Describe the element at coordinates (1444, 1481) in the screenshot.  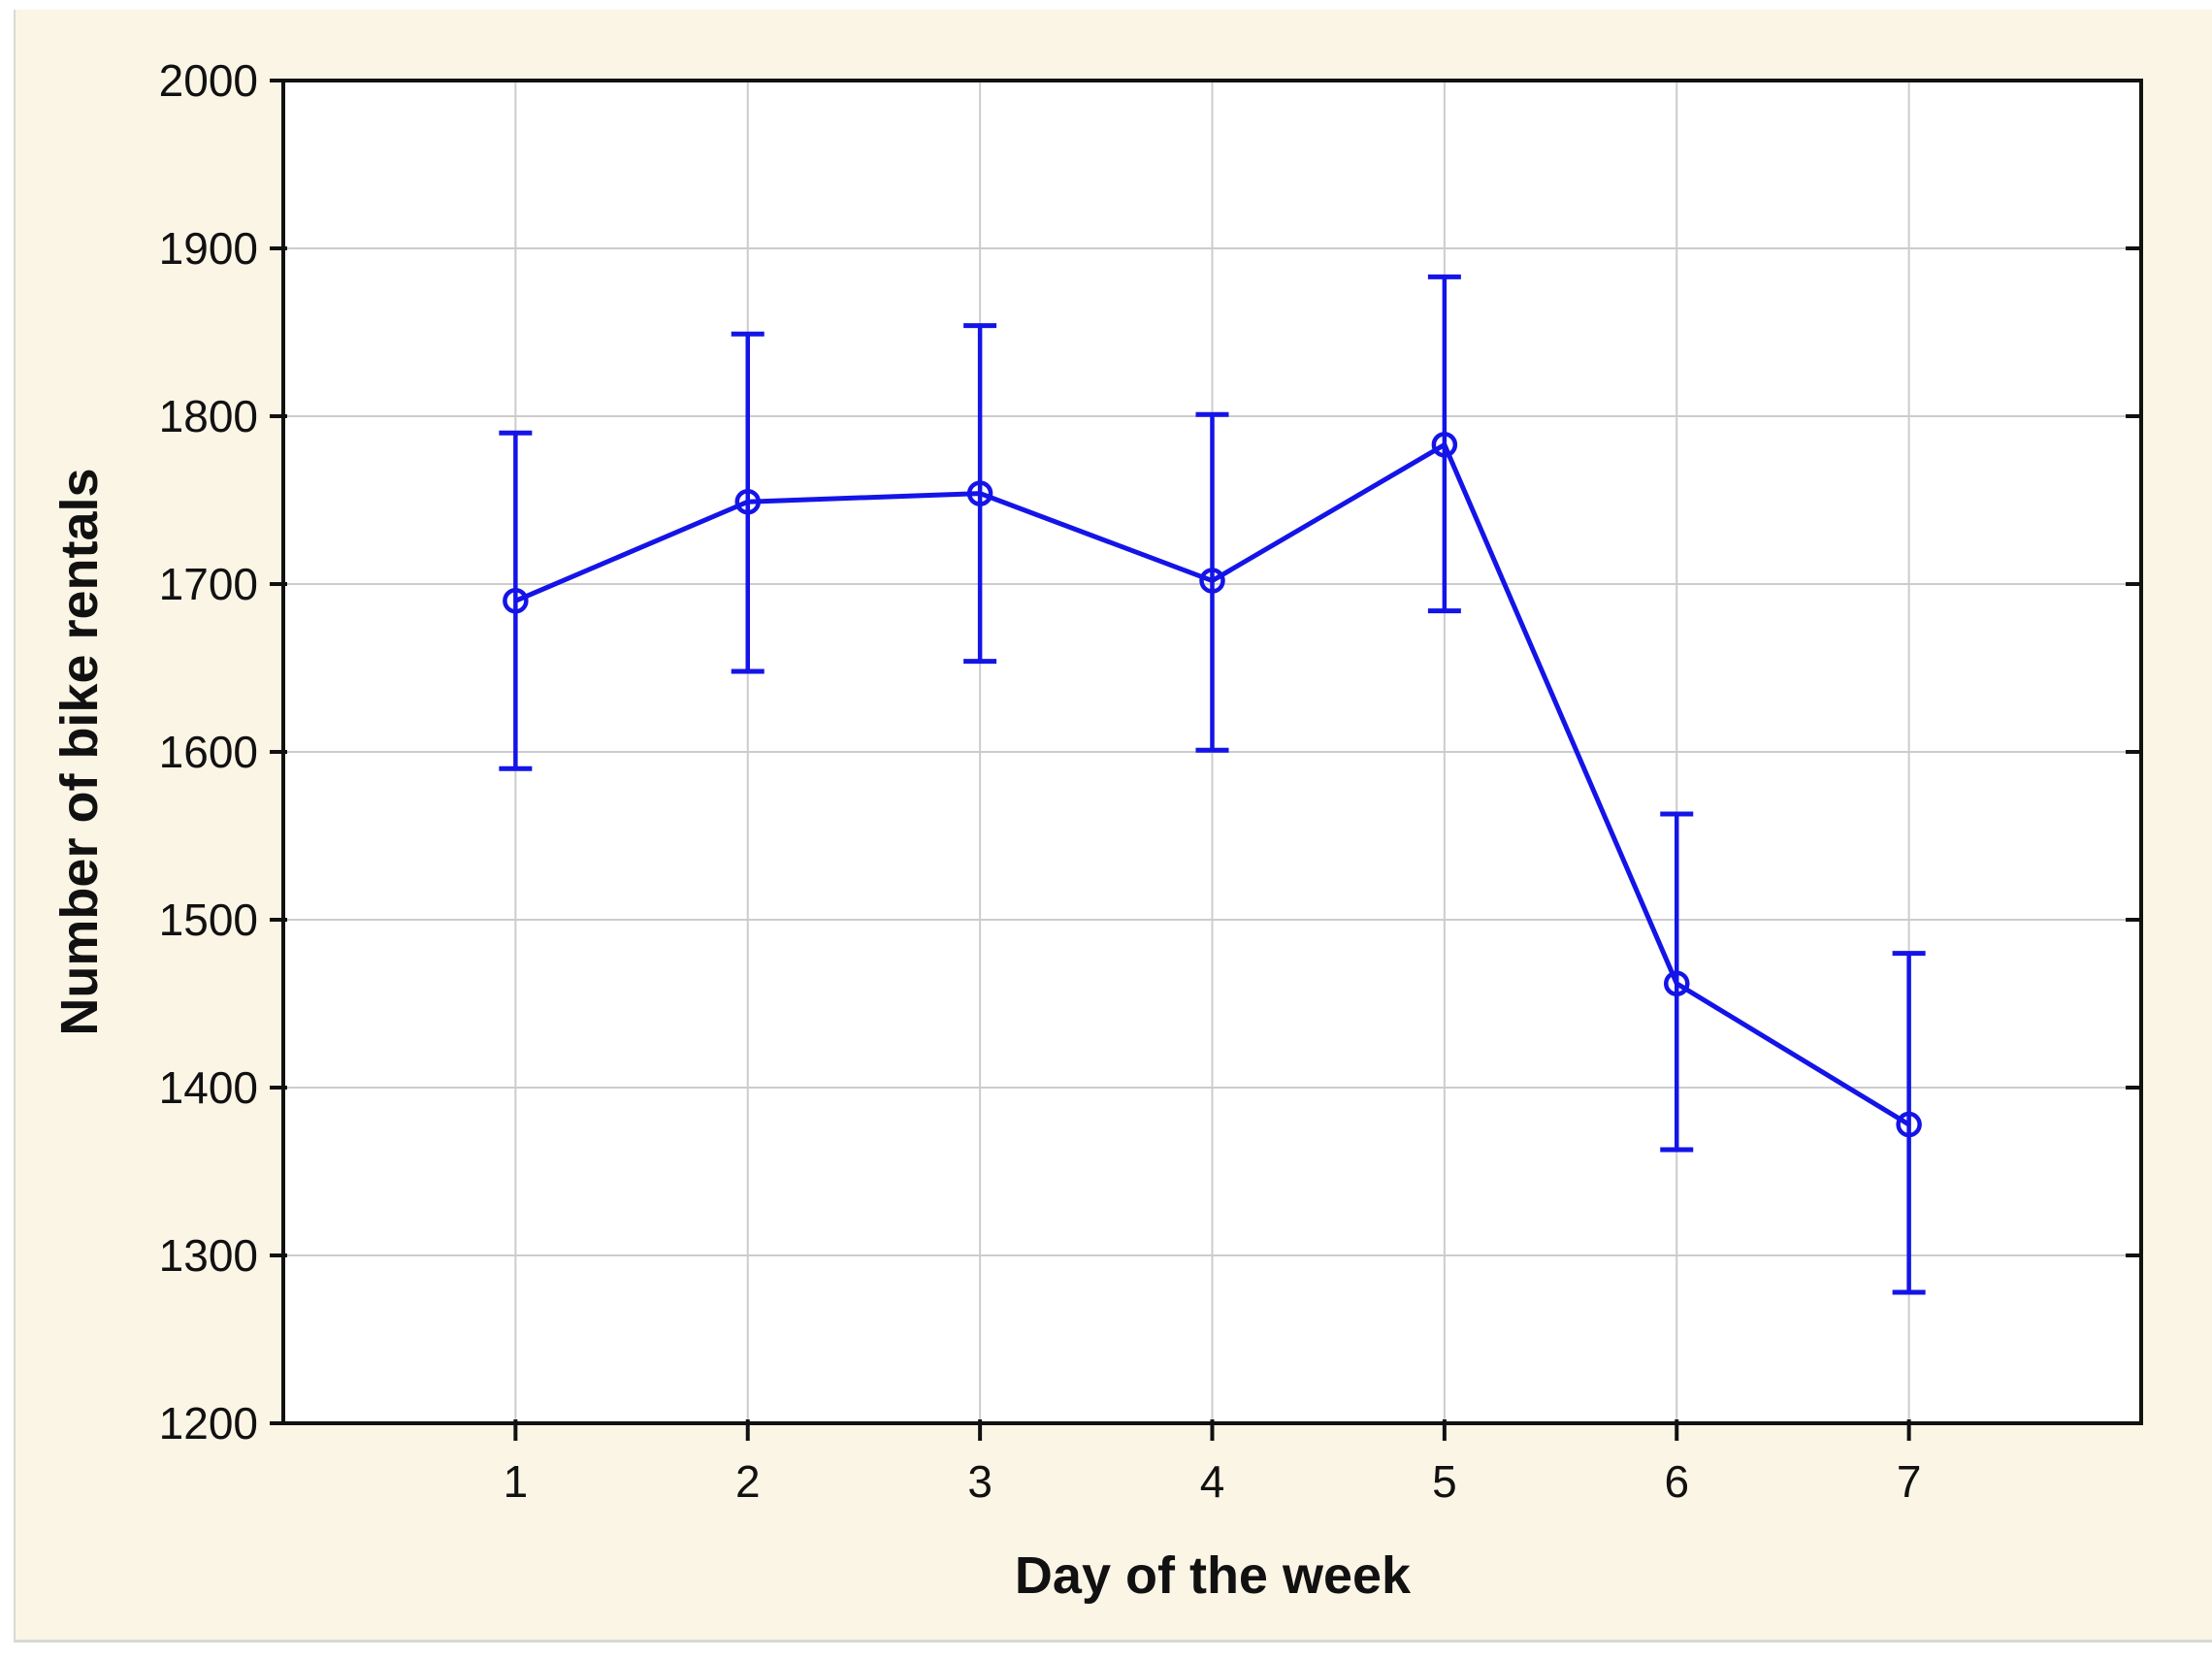
I see `x-tick-label: 5` at that location.